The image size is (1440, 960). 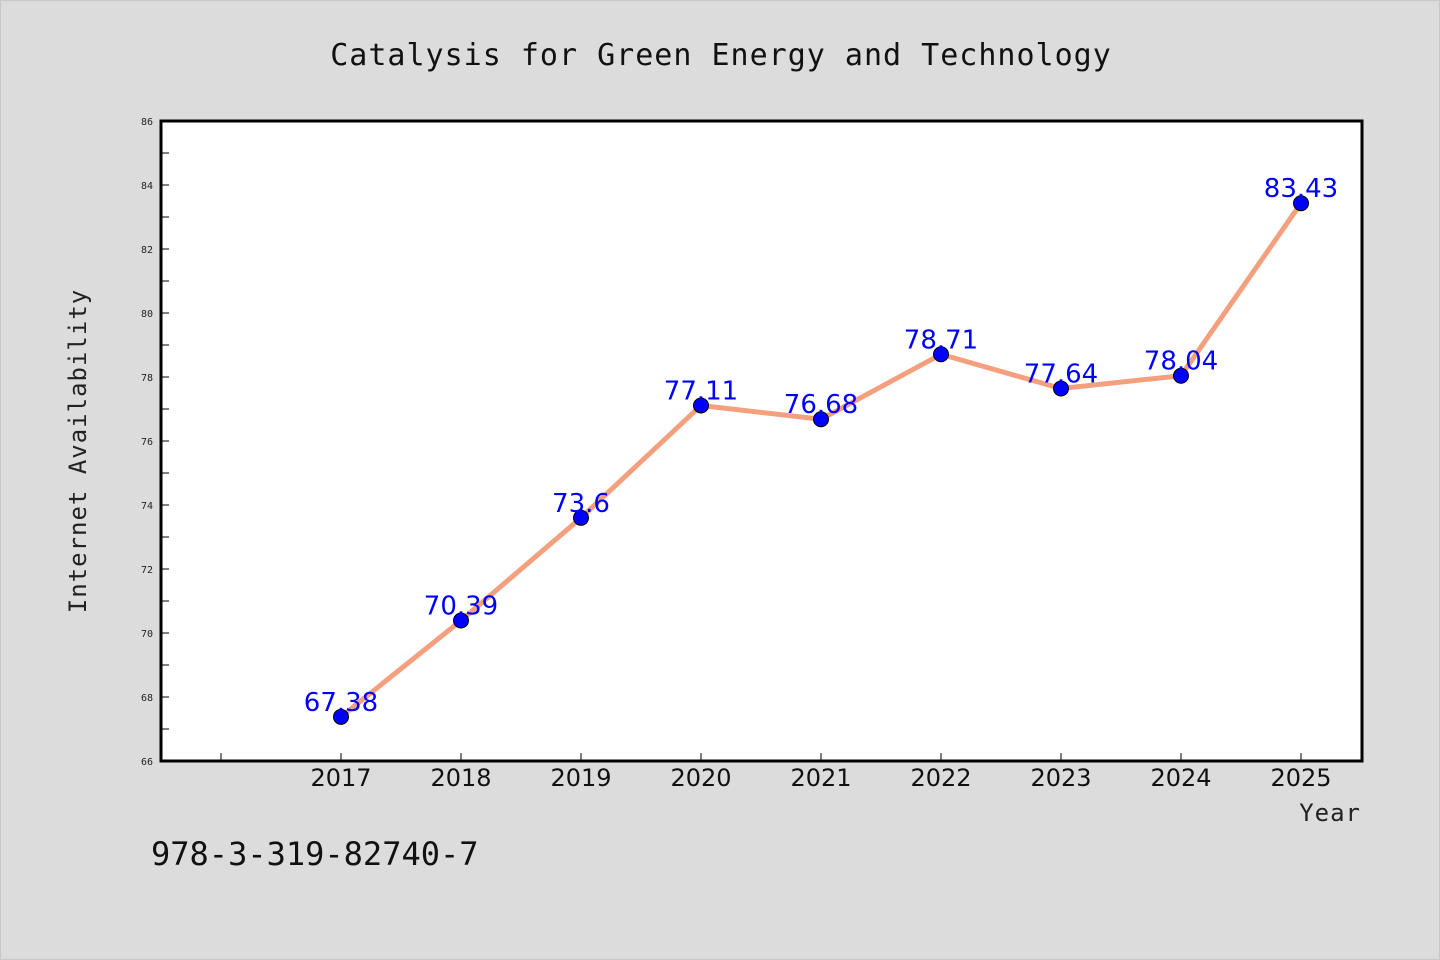 What do you see at coordinates (821, 405) in the screenshot?
I see `data-label: 76.68` at bounding box center [821, 405].